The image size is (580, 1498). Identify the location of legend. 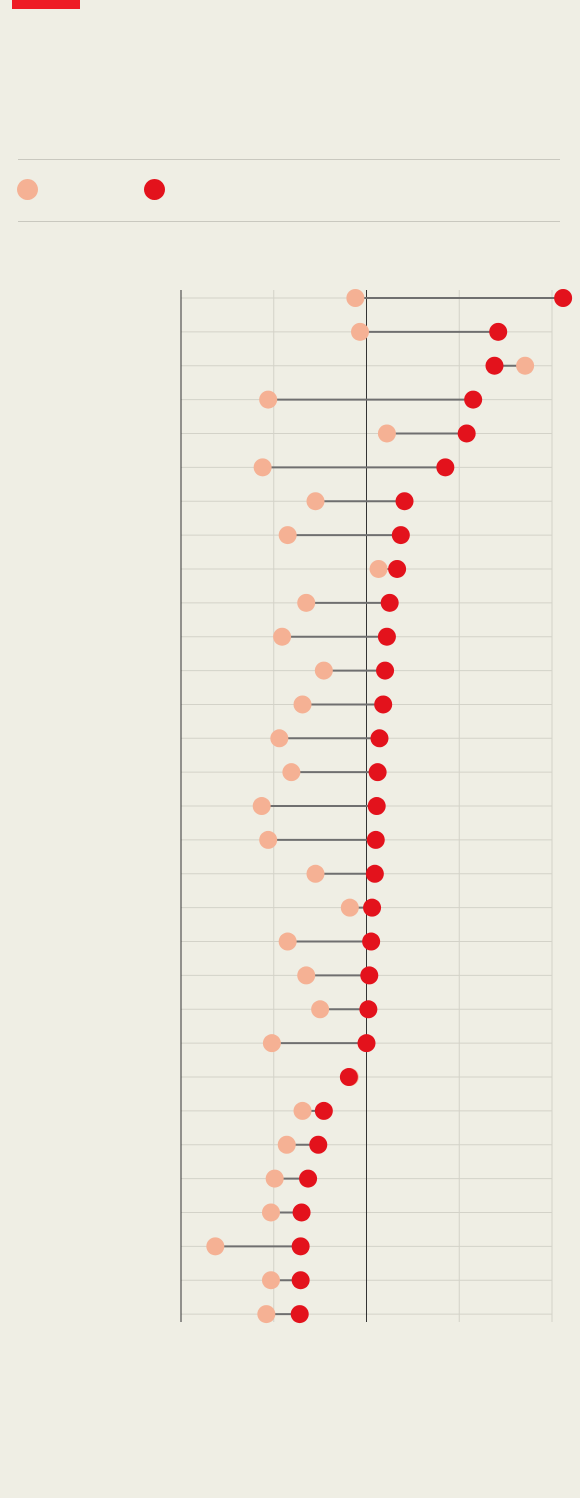
(217, 190).